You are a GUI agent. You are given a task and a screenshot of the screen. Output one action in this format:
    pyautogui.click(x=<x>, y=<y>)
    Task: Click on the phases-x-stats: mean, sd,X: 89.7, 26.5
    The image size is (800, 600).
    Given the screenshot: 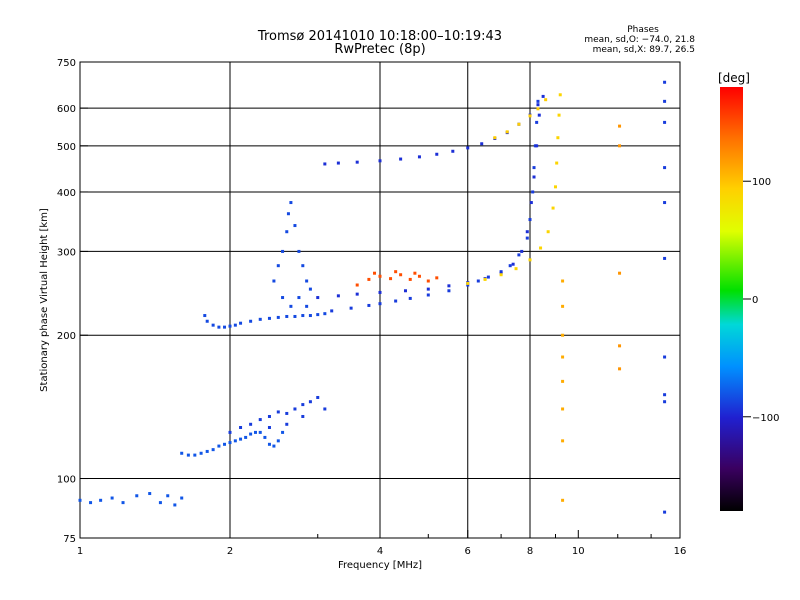 What is the action you would take?
    pyautogui.click(x=644, y=50)
    